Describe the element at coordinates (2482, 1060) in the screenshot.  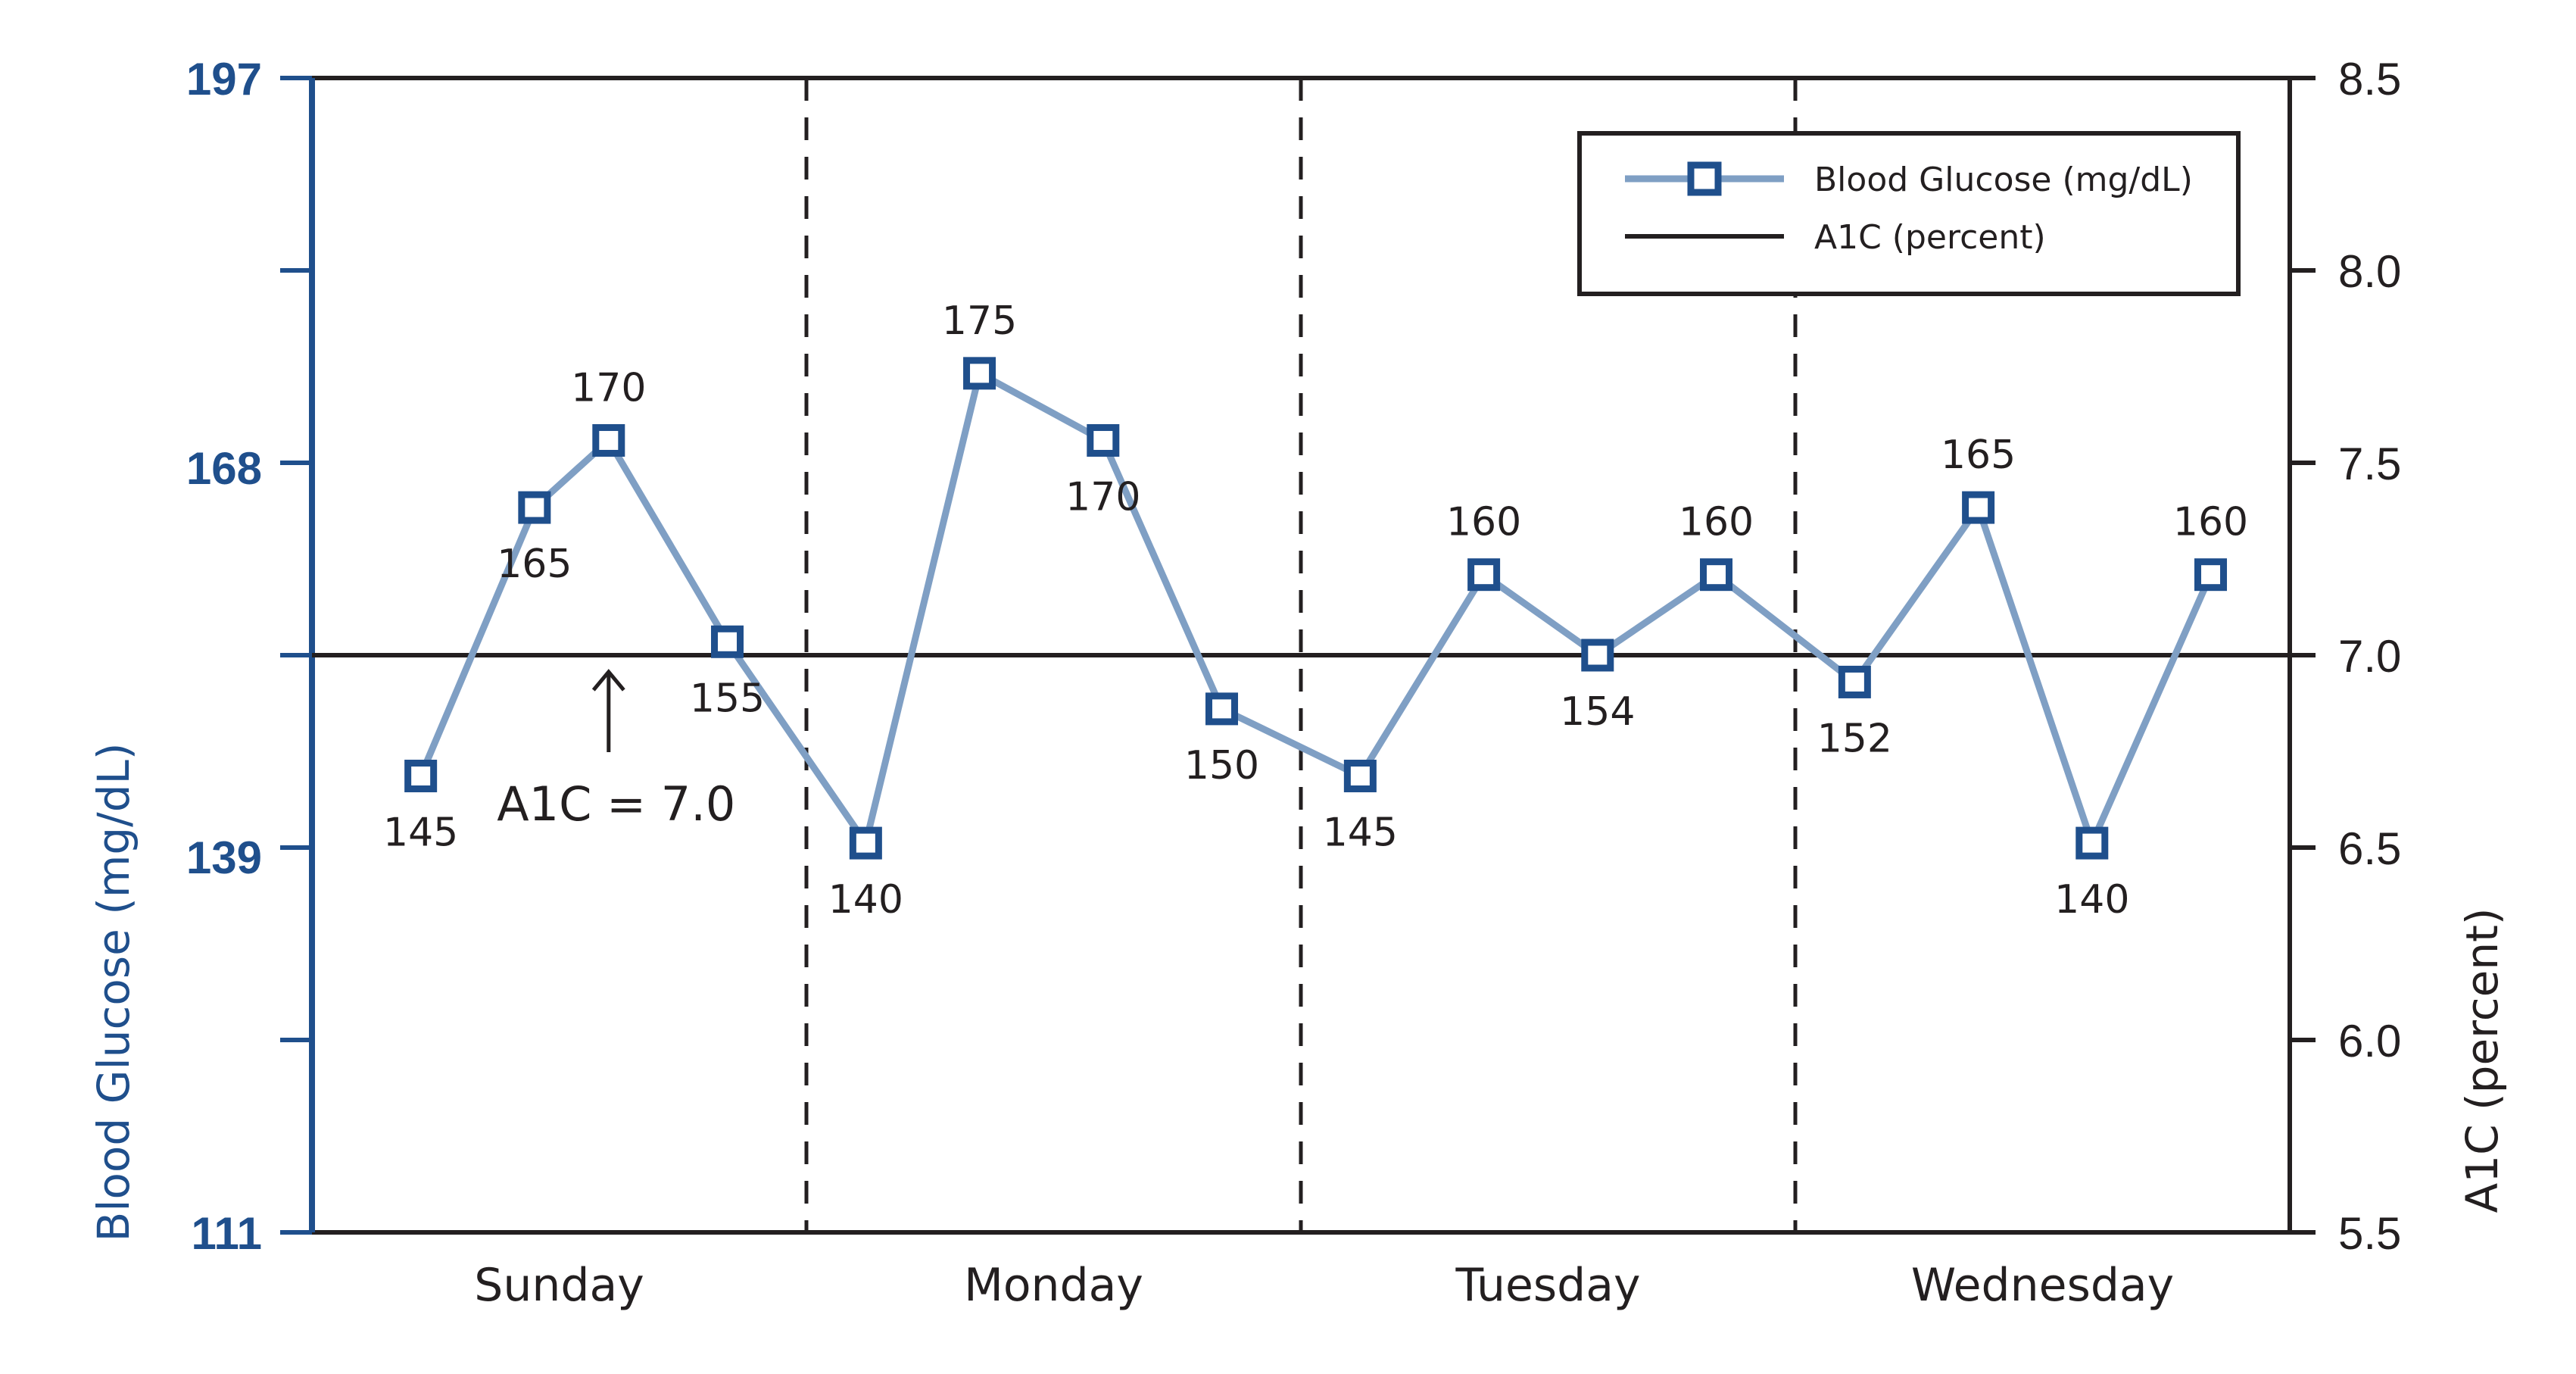
I see `right-axis-title: A1C (percent)` at that location.